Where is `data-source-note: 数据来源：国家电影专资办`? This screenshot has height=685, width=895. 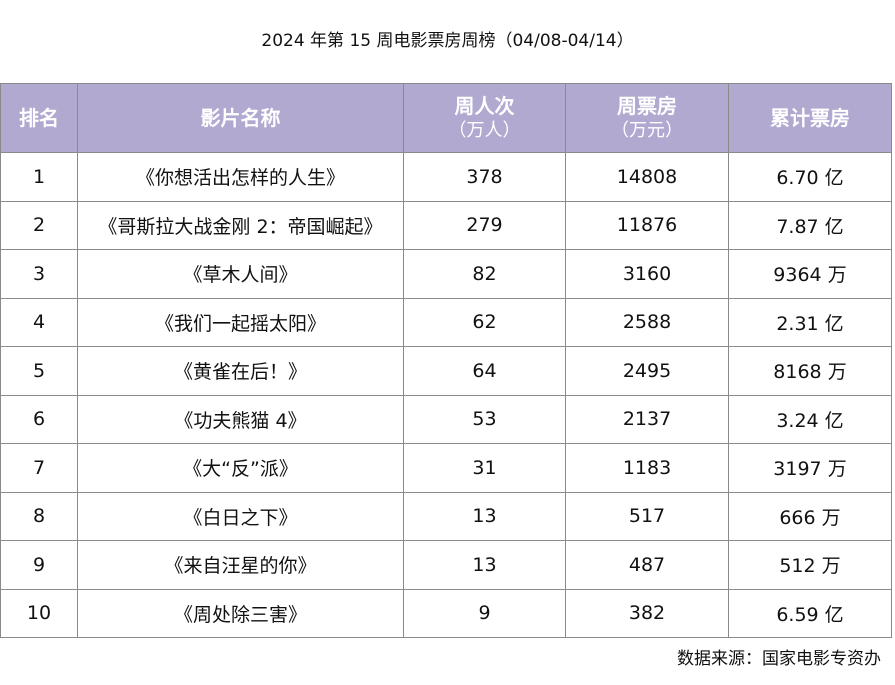
data-source-note: 数据来源：国家电影专资办 is located at coordinates (779, 659).